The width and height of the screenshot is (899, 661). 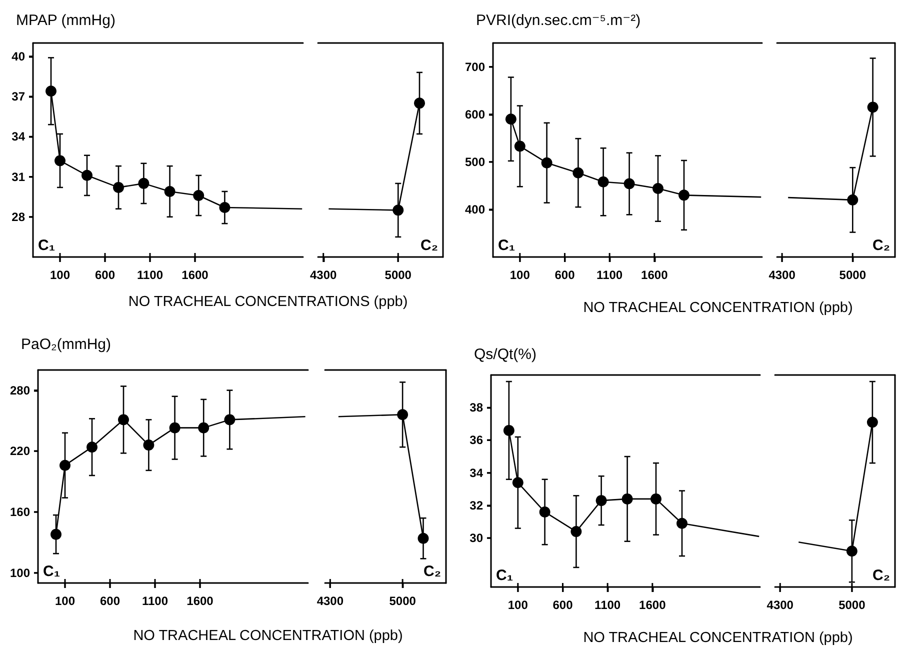 What do you see at coordinates (477, 538) in the screenshot?
I see `y-tick-label: 30` at bounding box center [477, 538].